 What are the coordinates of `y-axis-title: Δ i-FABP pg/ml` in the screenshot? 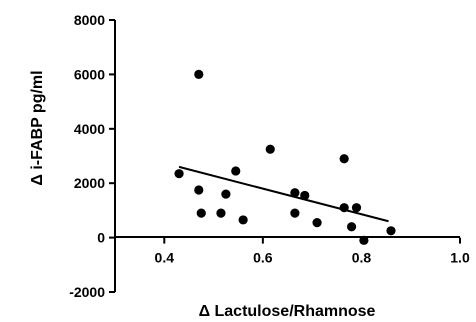 It's located at (37, 127).